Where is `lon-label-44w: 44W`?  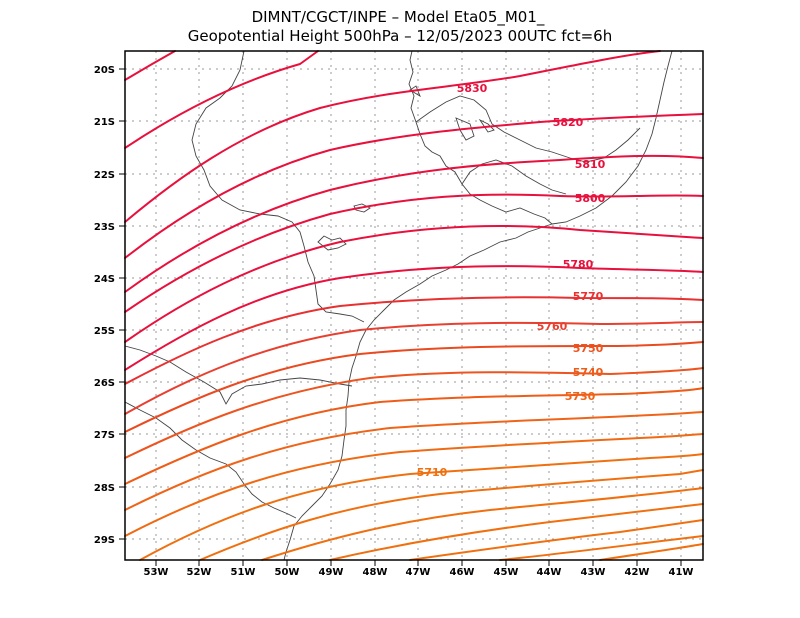
lon-label-44w: 44W is located at coordinates (549, 572).